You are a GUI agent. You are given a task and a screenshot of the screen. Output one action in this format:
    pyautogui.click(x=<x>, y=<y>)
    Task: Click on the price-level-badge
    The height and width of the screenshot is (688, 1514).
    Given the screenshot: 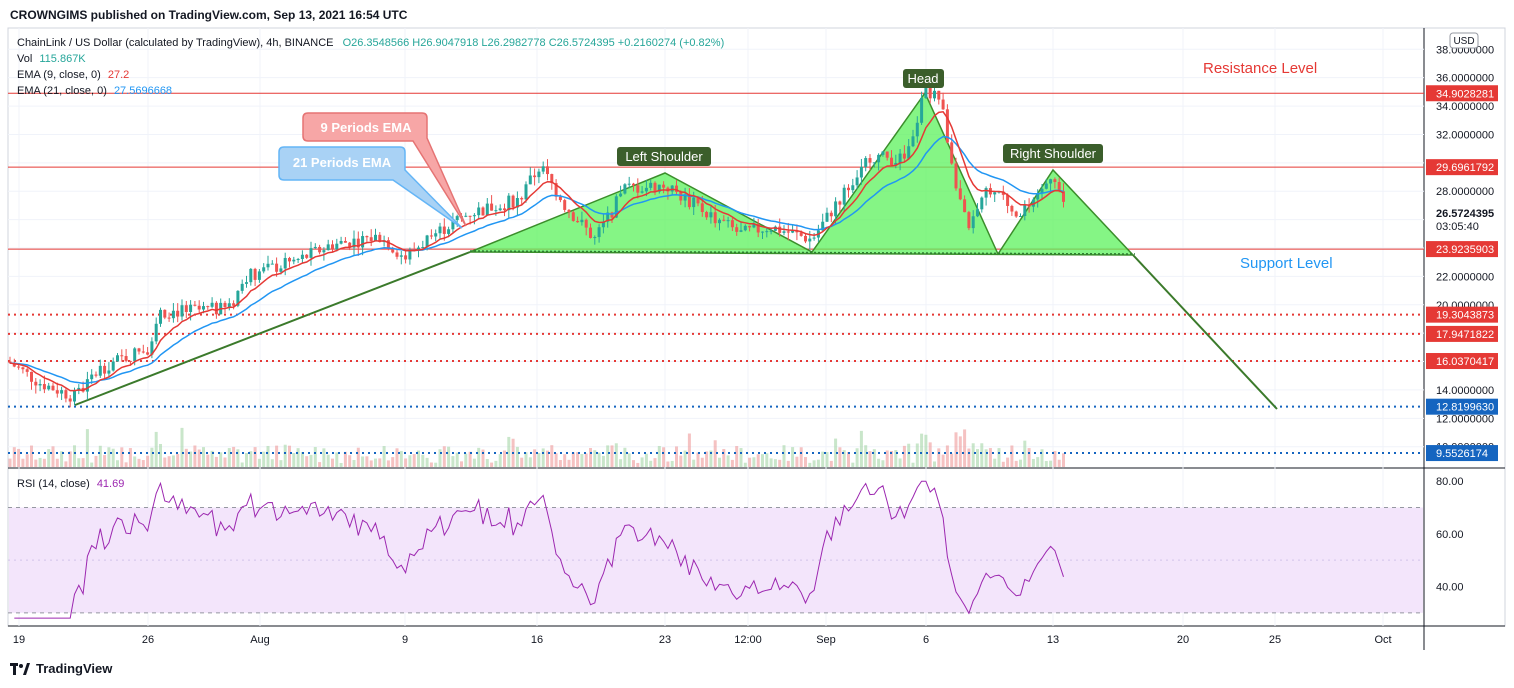 What is the action you would take?
    pyautogui.click(x=1462, y=314)
    